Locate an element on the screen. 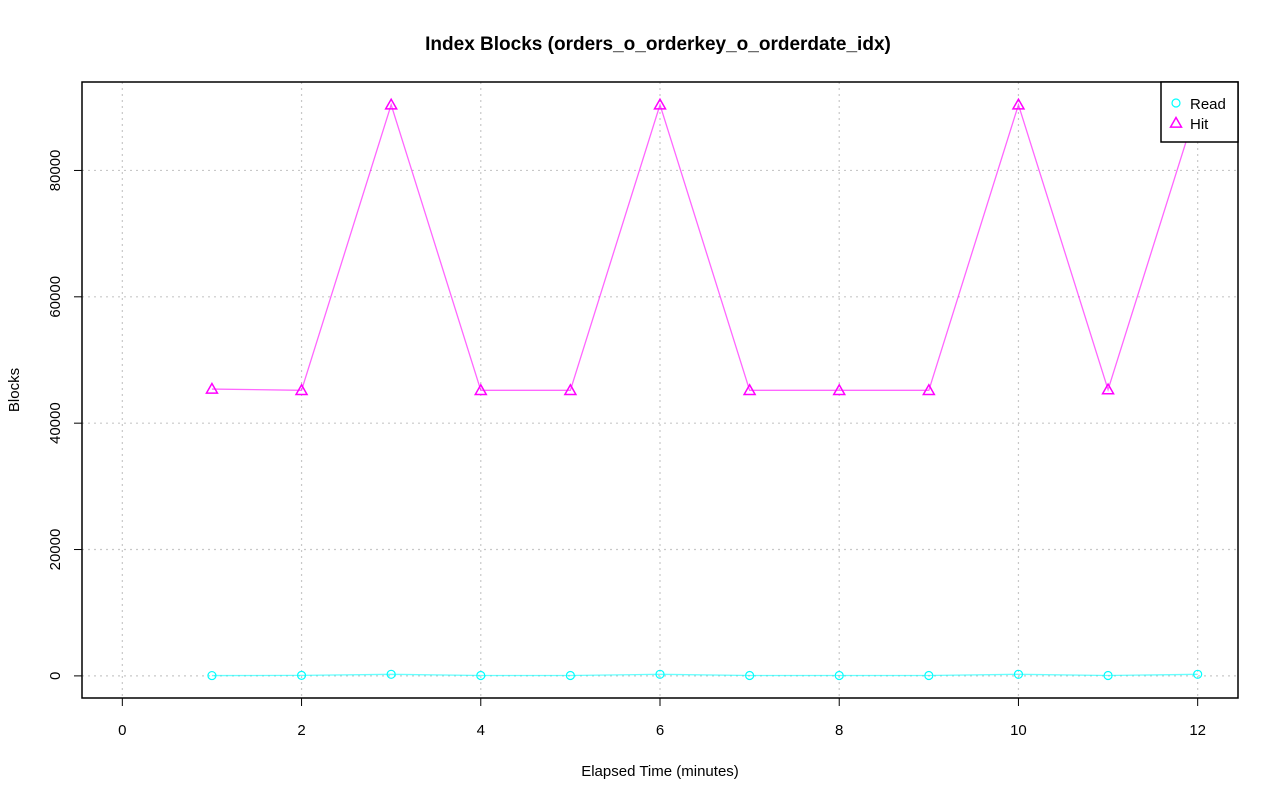 Image resolution: width=1280 pixels, height=801 pixels. legend-label-read: Read is located at coordinates (1208, 104).